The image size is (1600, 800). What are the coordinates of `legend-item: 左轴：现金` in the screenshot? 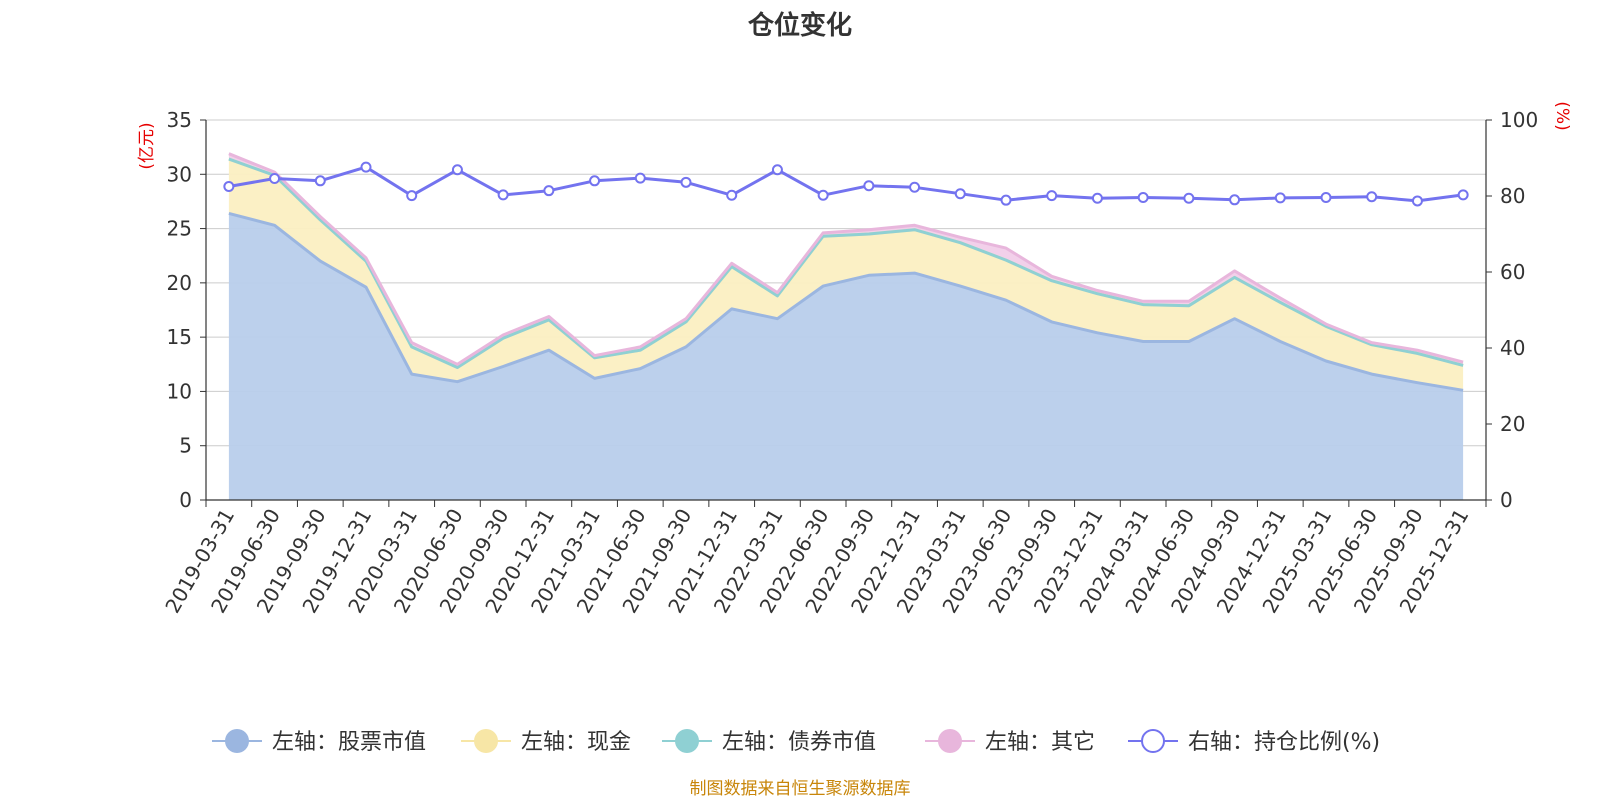 It's located at (546, 742).